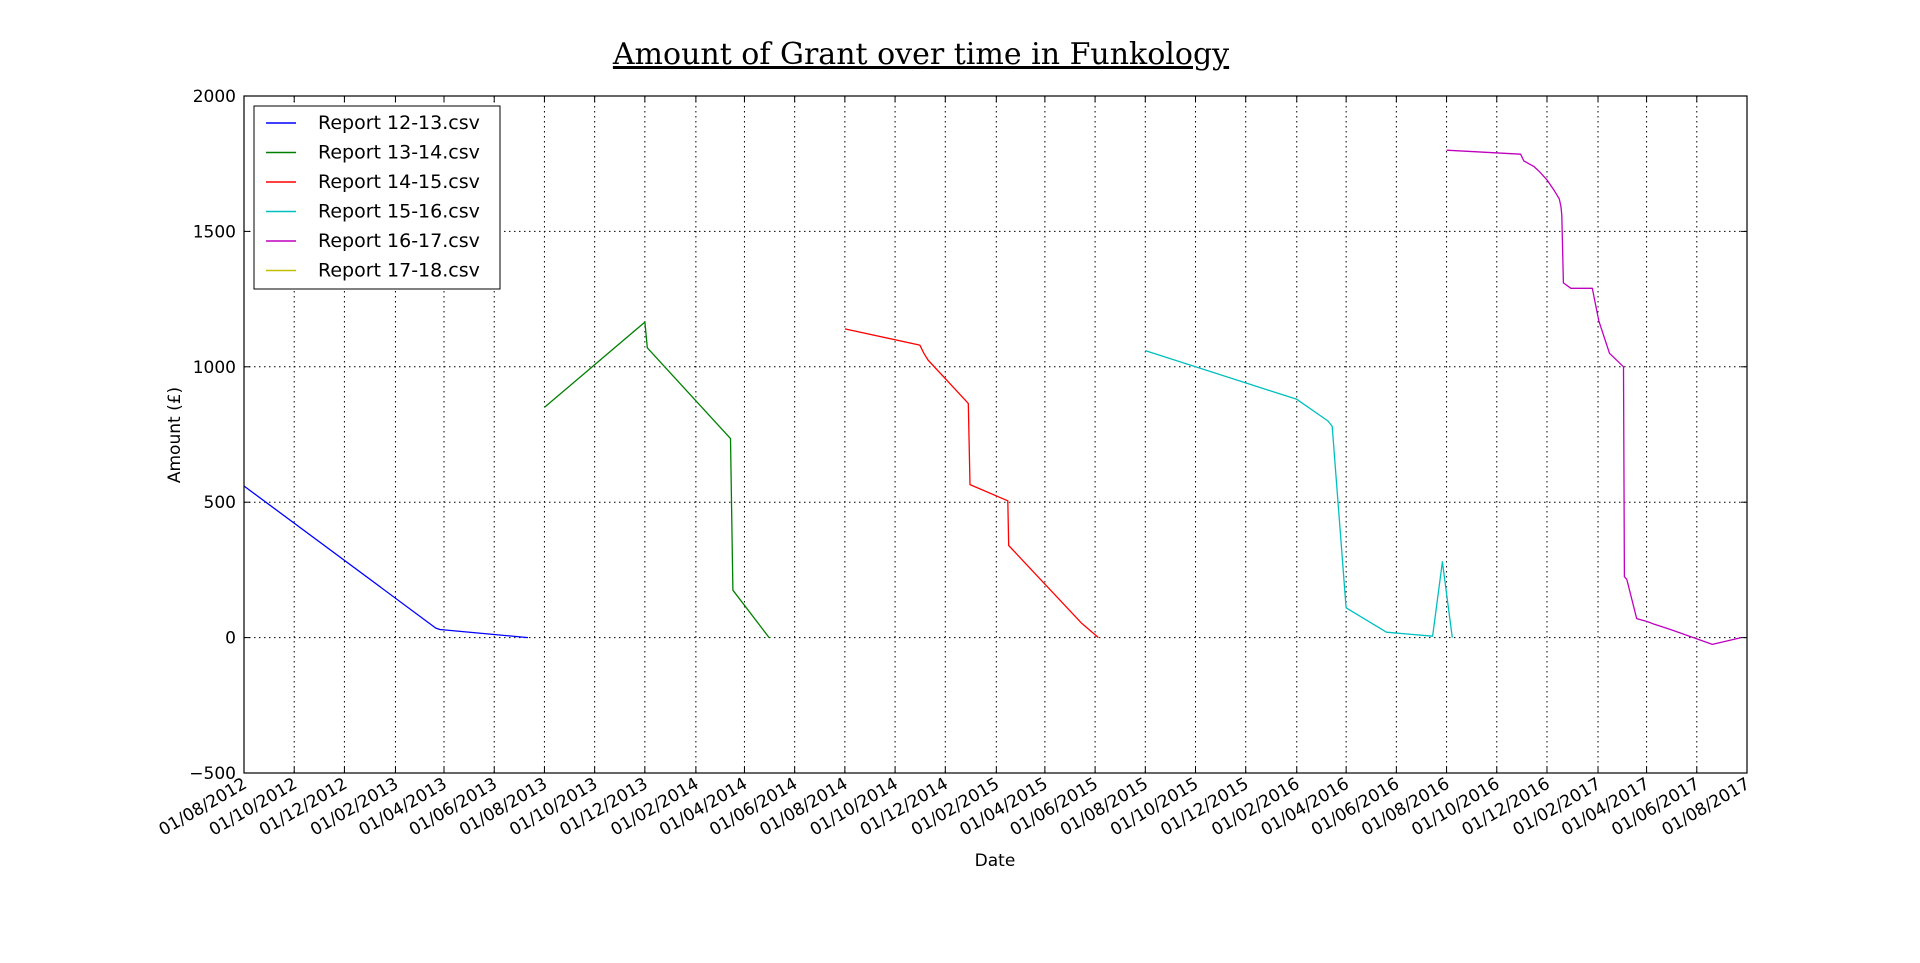  I want to click on legend-label: Report 17-18.csv, so click(399, 271).